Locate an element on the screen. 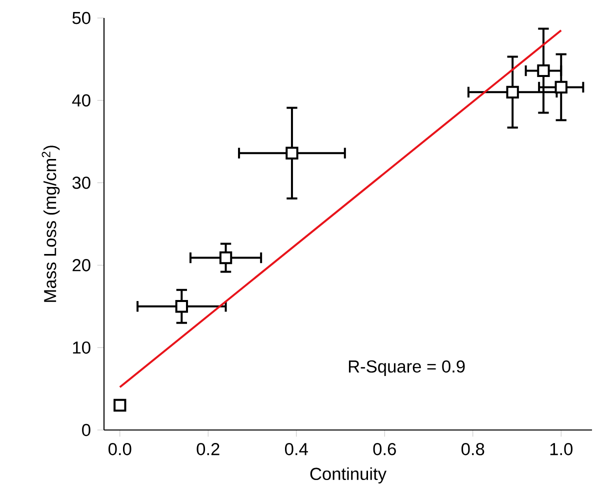  x-axis-title: Continuity is located at coordinates (348, 475).